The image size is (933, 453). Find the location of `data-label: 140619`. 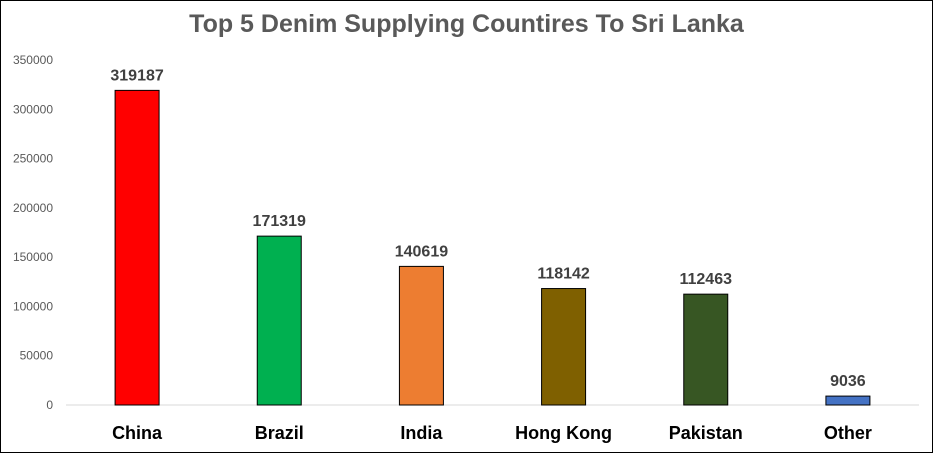

data-label: 140619 is located at coordinates (421, 251).